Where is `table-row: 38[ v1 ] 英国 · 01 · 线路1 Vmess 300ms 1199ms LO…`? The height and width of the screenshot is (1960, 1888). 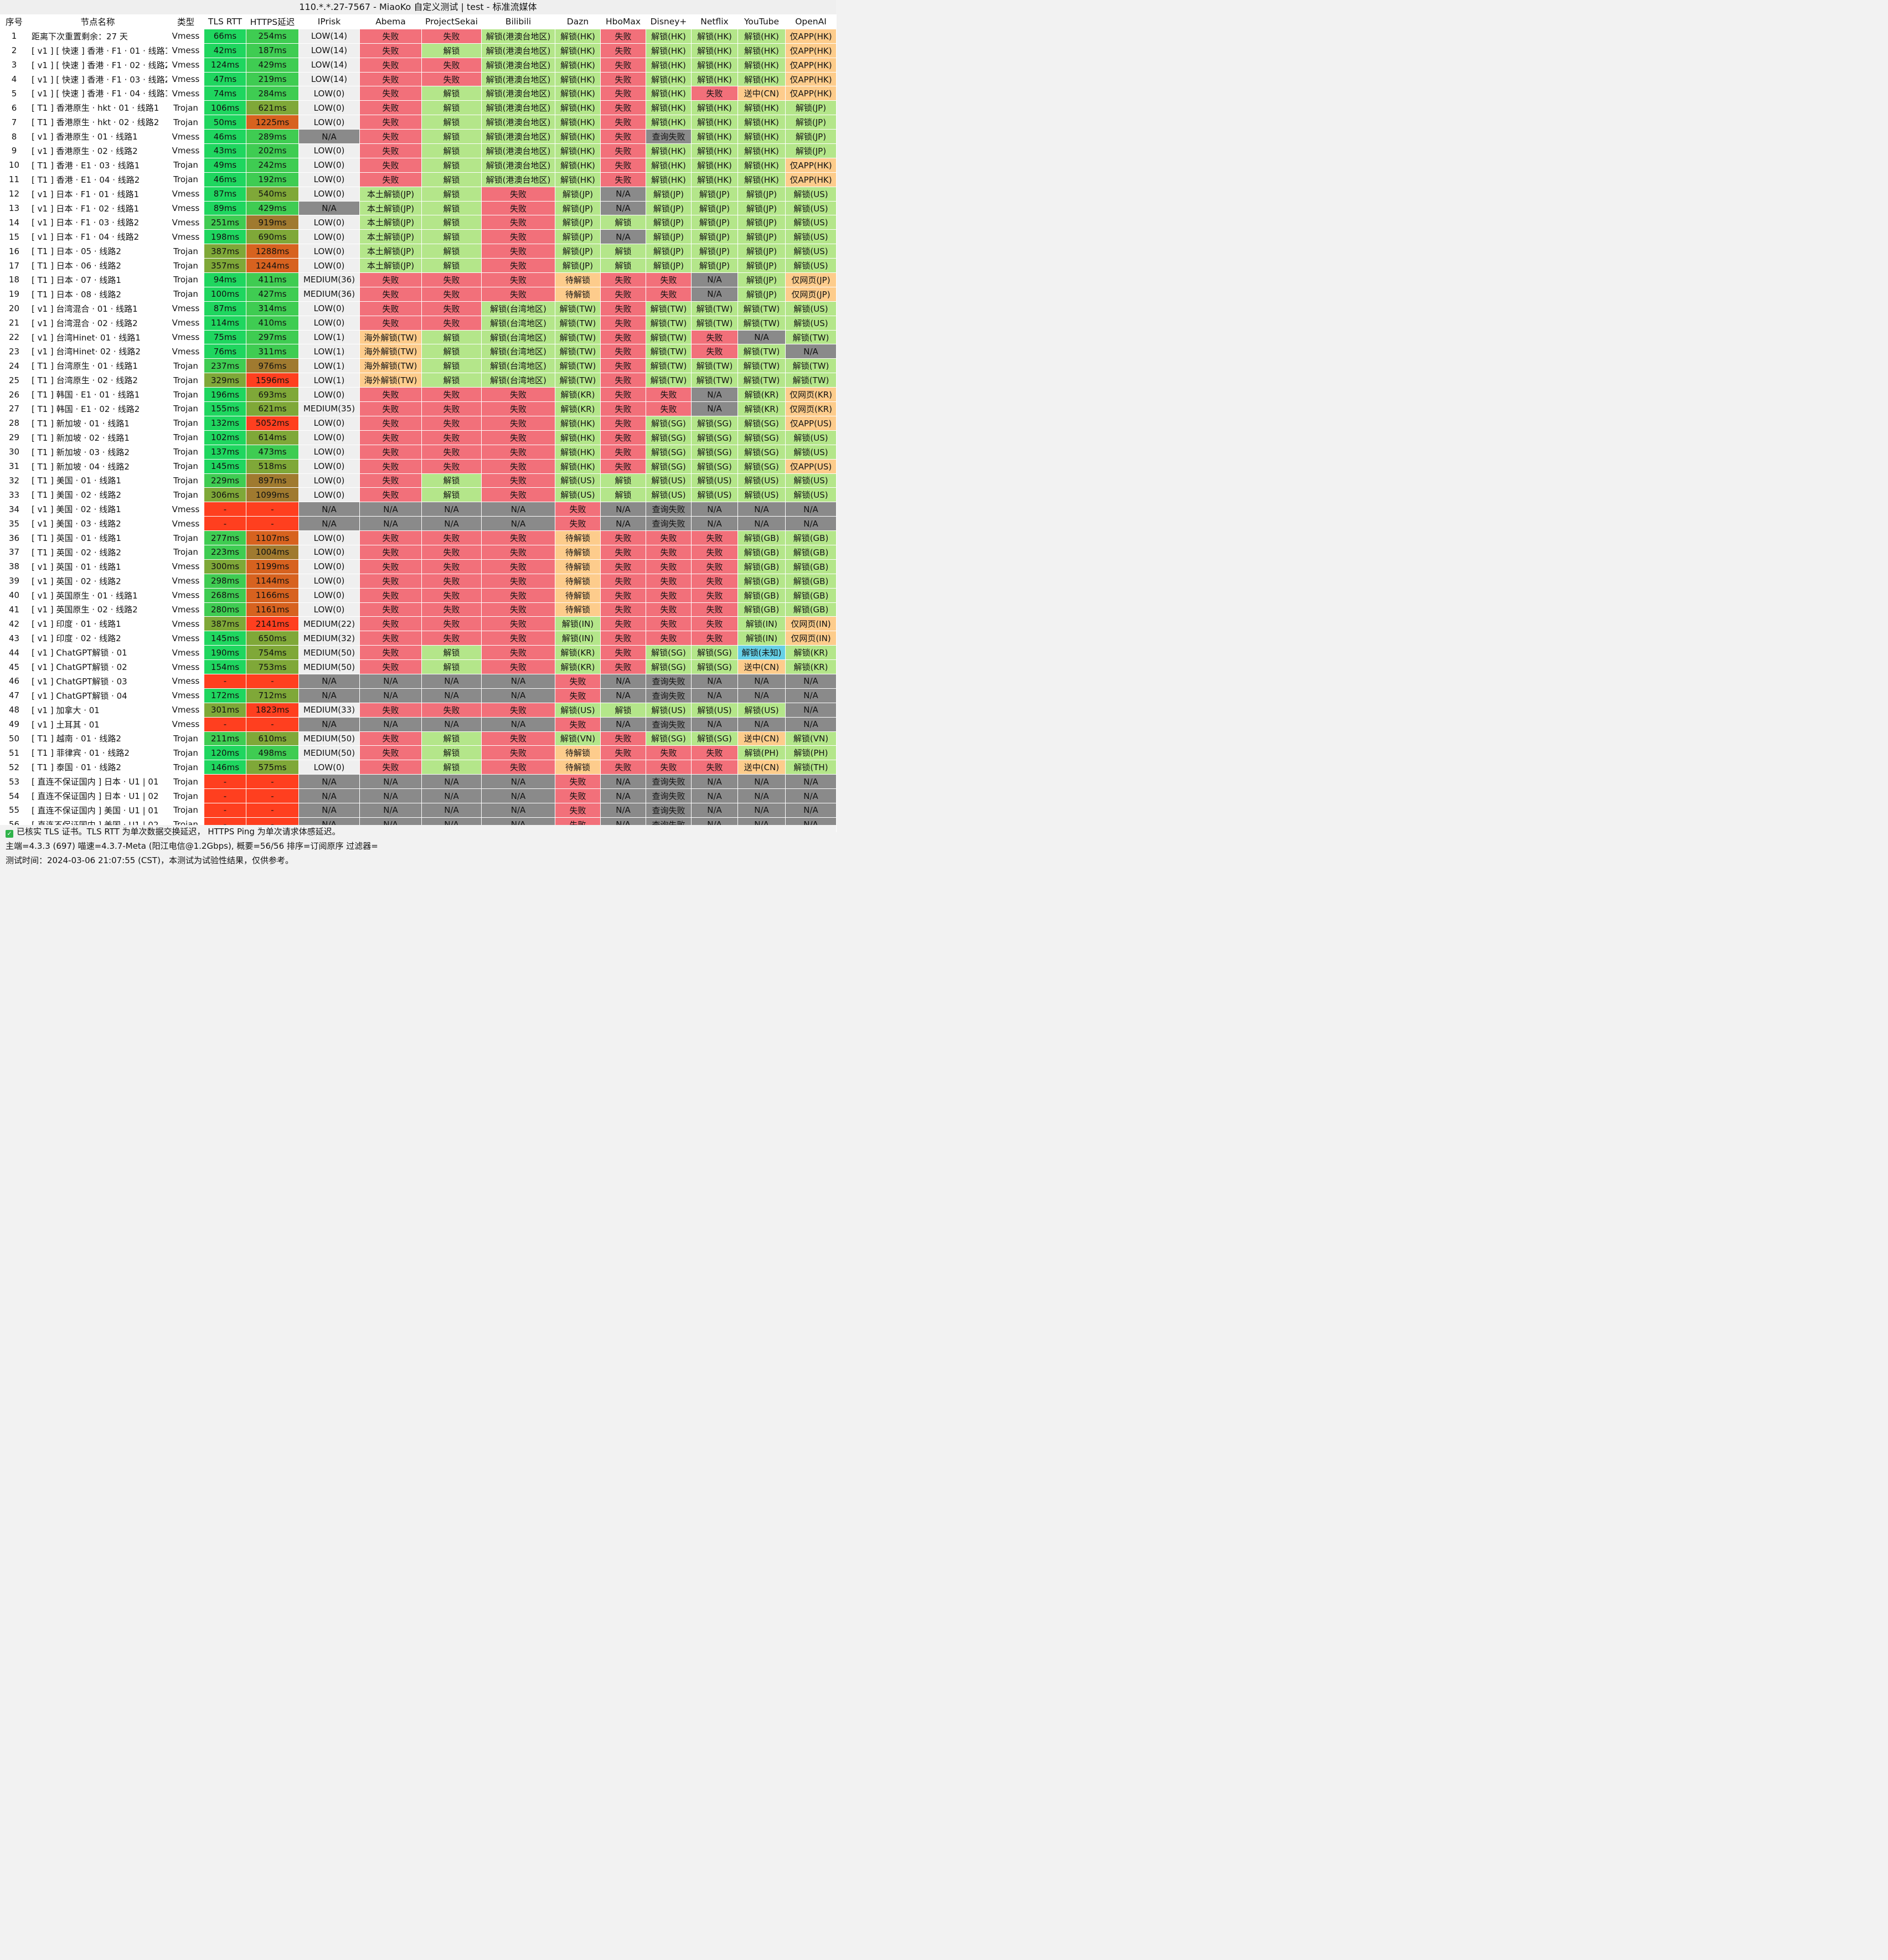
table-row: 38[ v1 ] 英国 · 01 · 线路1 Vmess 300ms 1199ms LO… is located at coordinates (418, 566).